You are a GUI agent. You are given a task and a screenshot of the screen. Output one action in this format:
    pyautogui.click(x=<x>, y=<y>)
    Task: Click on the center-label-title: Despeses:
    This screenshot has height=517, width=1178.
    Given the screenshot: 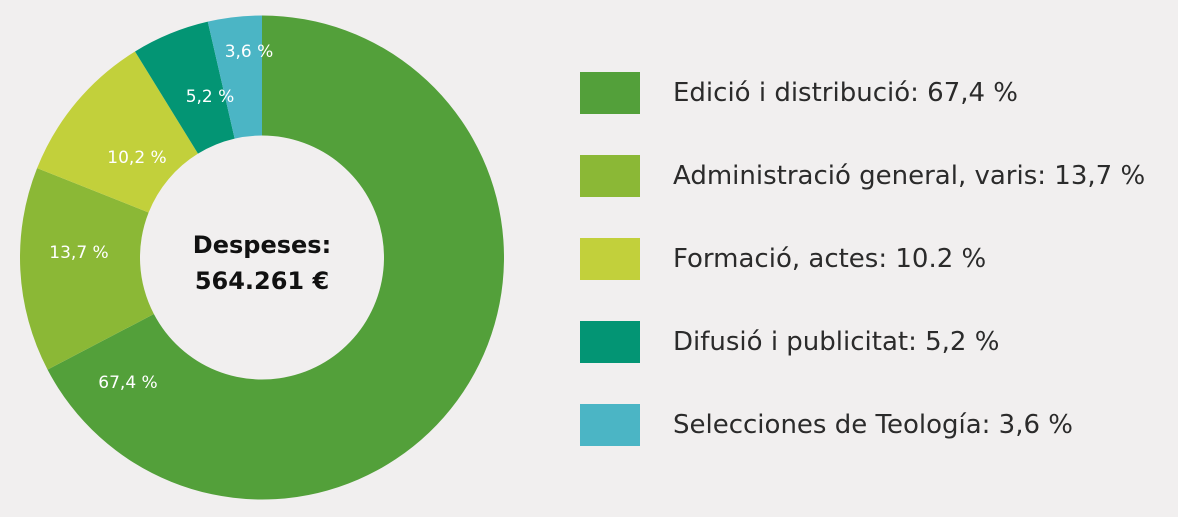 What is the action you would take?
    pyautogui.click(x=262, y=245)
    